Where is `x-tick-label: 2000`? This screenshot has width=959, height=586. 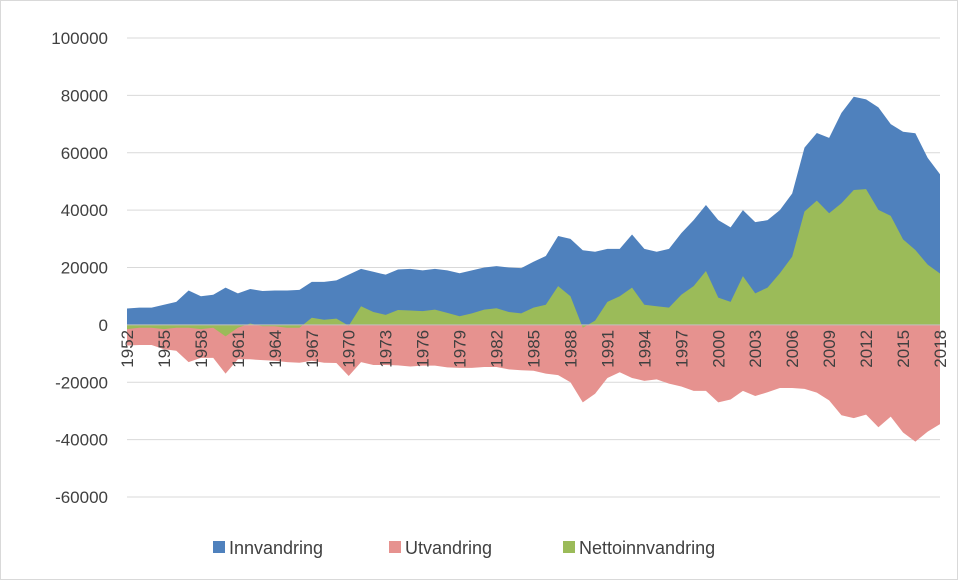
x-tick-label: 2000 is located at coordinates (718, 349).